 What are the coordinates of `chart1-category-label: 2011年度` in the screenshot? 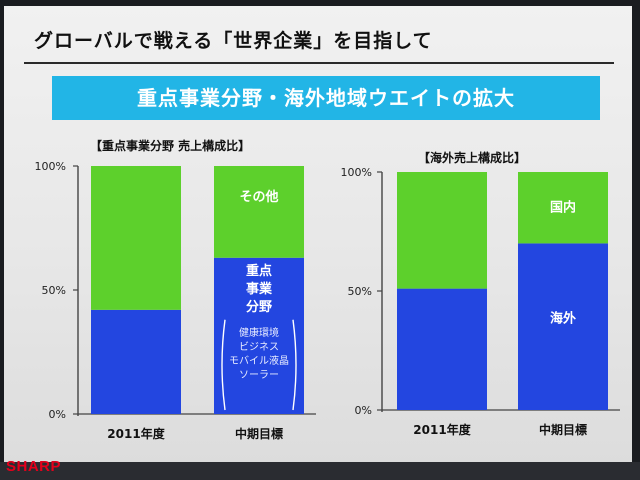 It's located at (136, 433).